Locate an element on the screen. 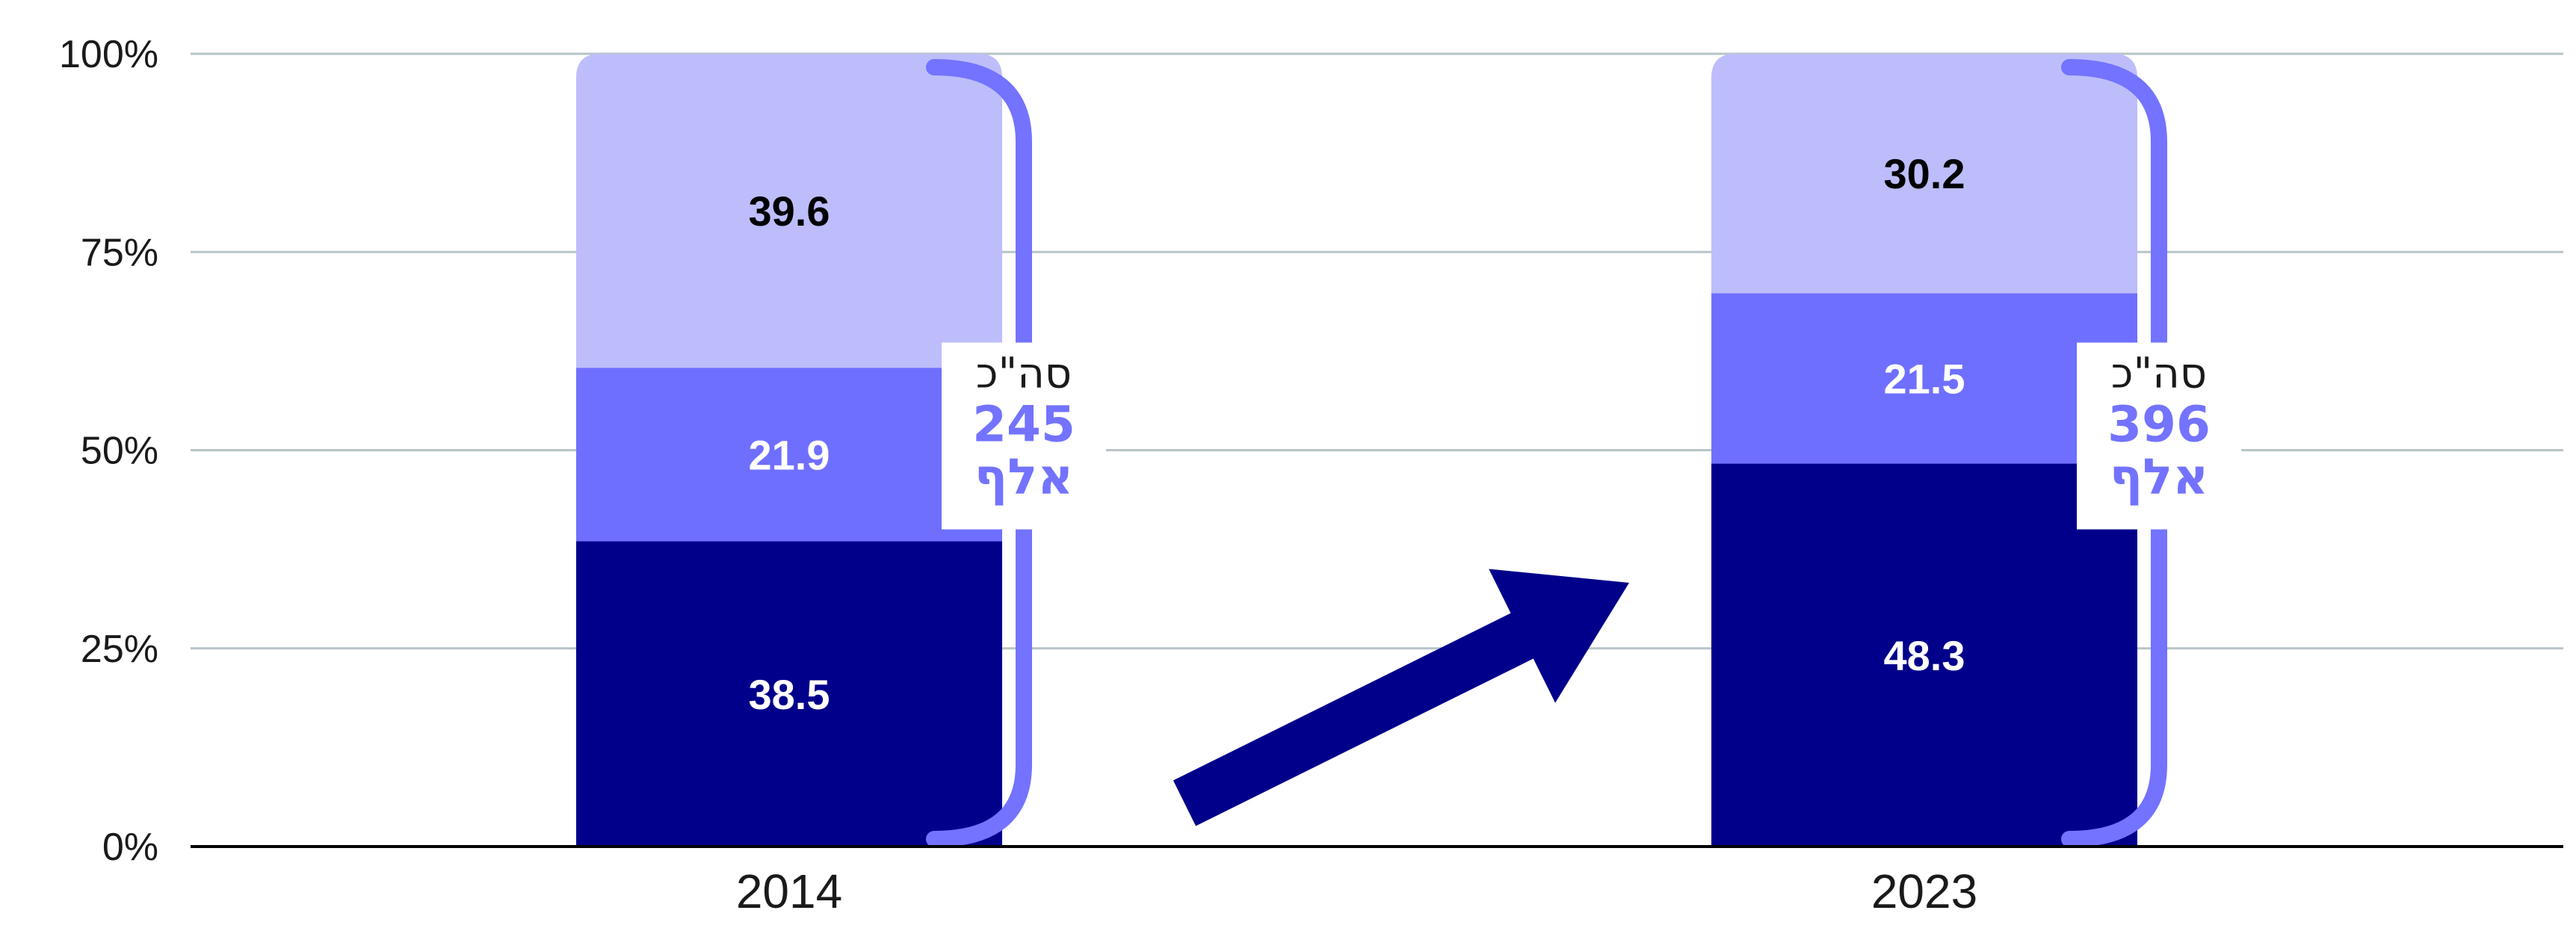  bar-segment-value-label: 48.3 is located at coordinates (1925, 655).